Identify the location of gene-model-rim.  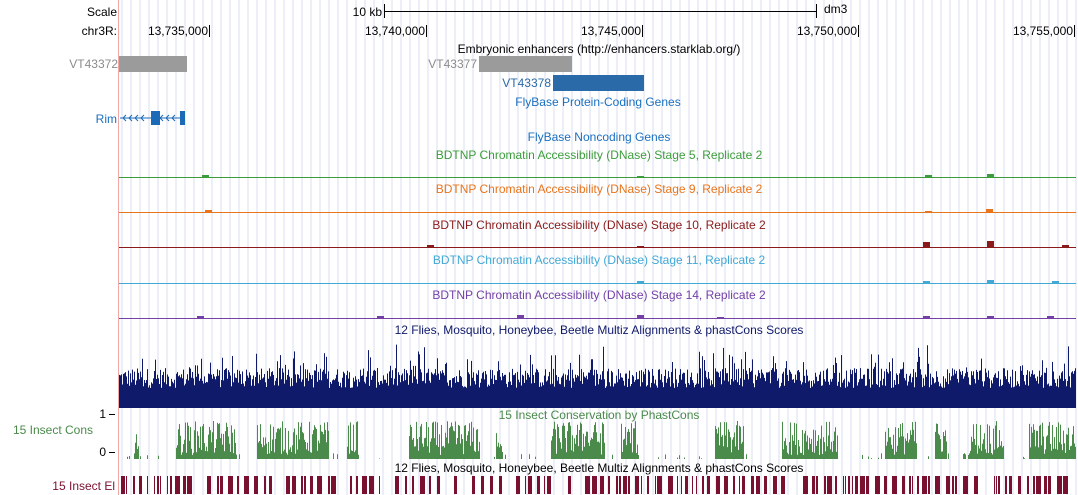
(153, 118).